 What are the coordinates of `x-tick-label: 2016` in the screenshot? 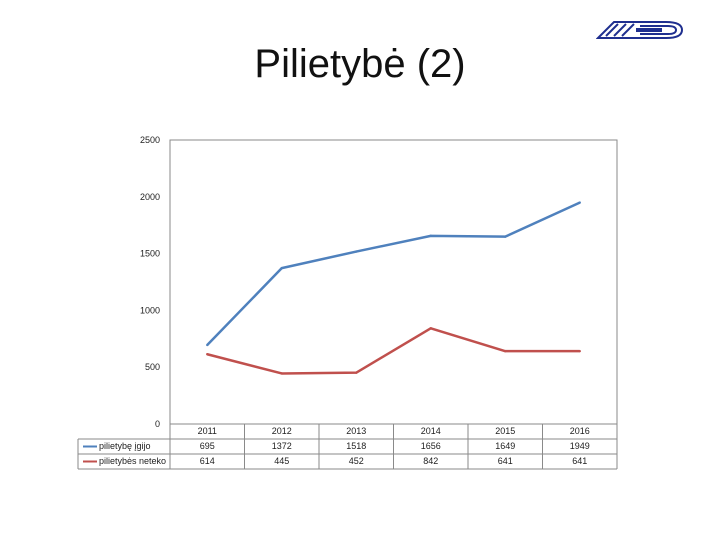 It's located at (580, 431).